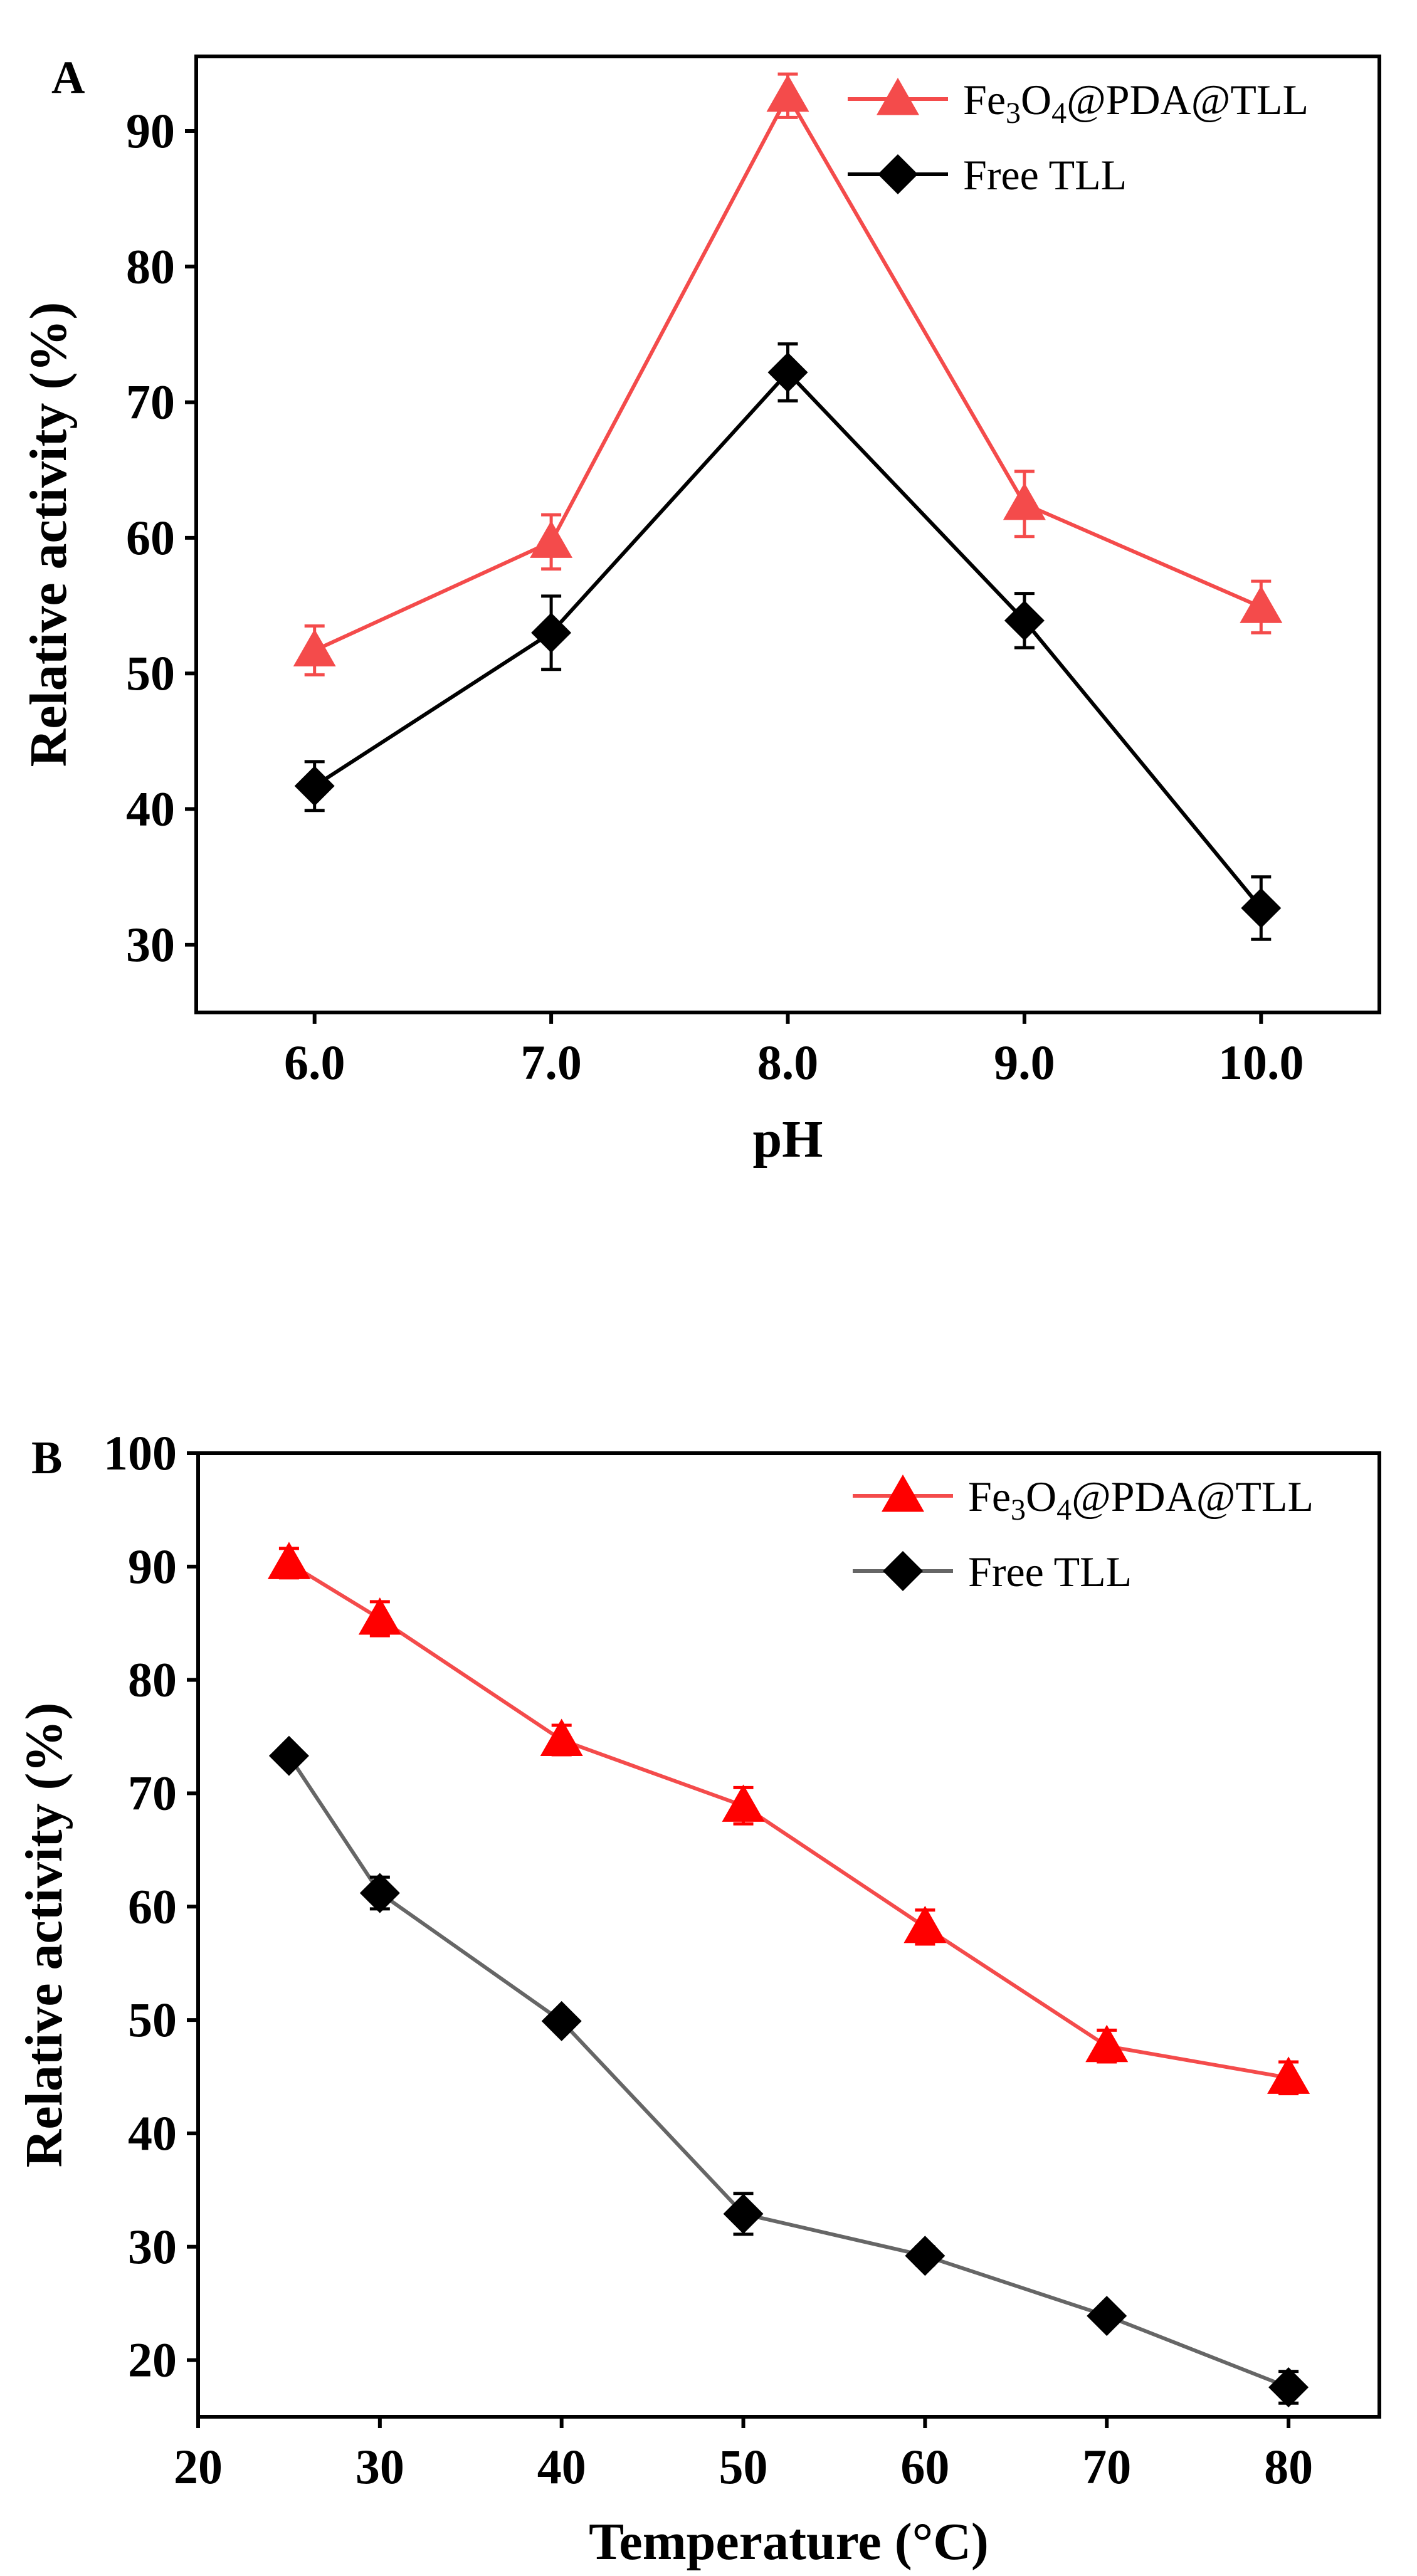 This screenshot has height=2576, width=1417. Describe the element at coordinates (199, 2466) in the screenshot. I see `x-tick-label: 20` at that location.